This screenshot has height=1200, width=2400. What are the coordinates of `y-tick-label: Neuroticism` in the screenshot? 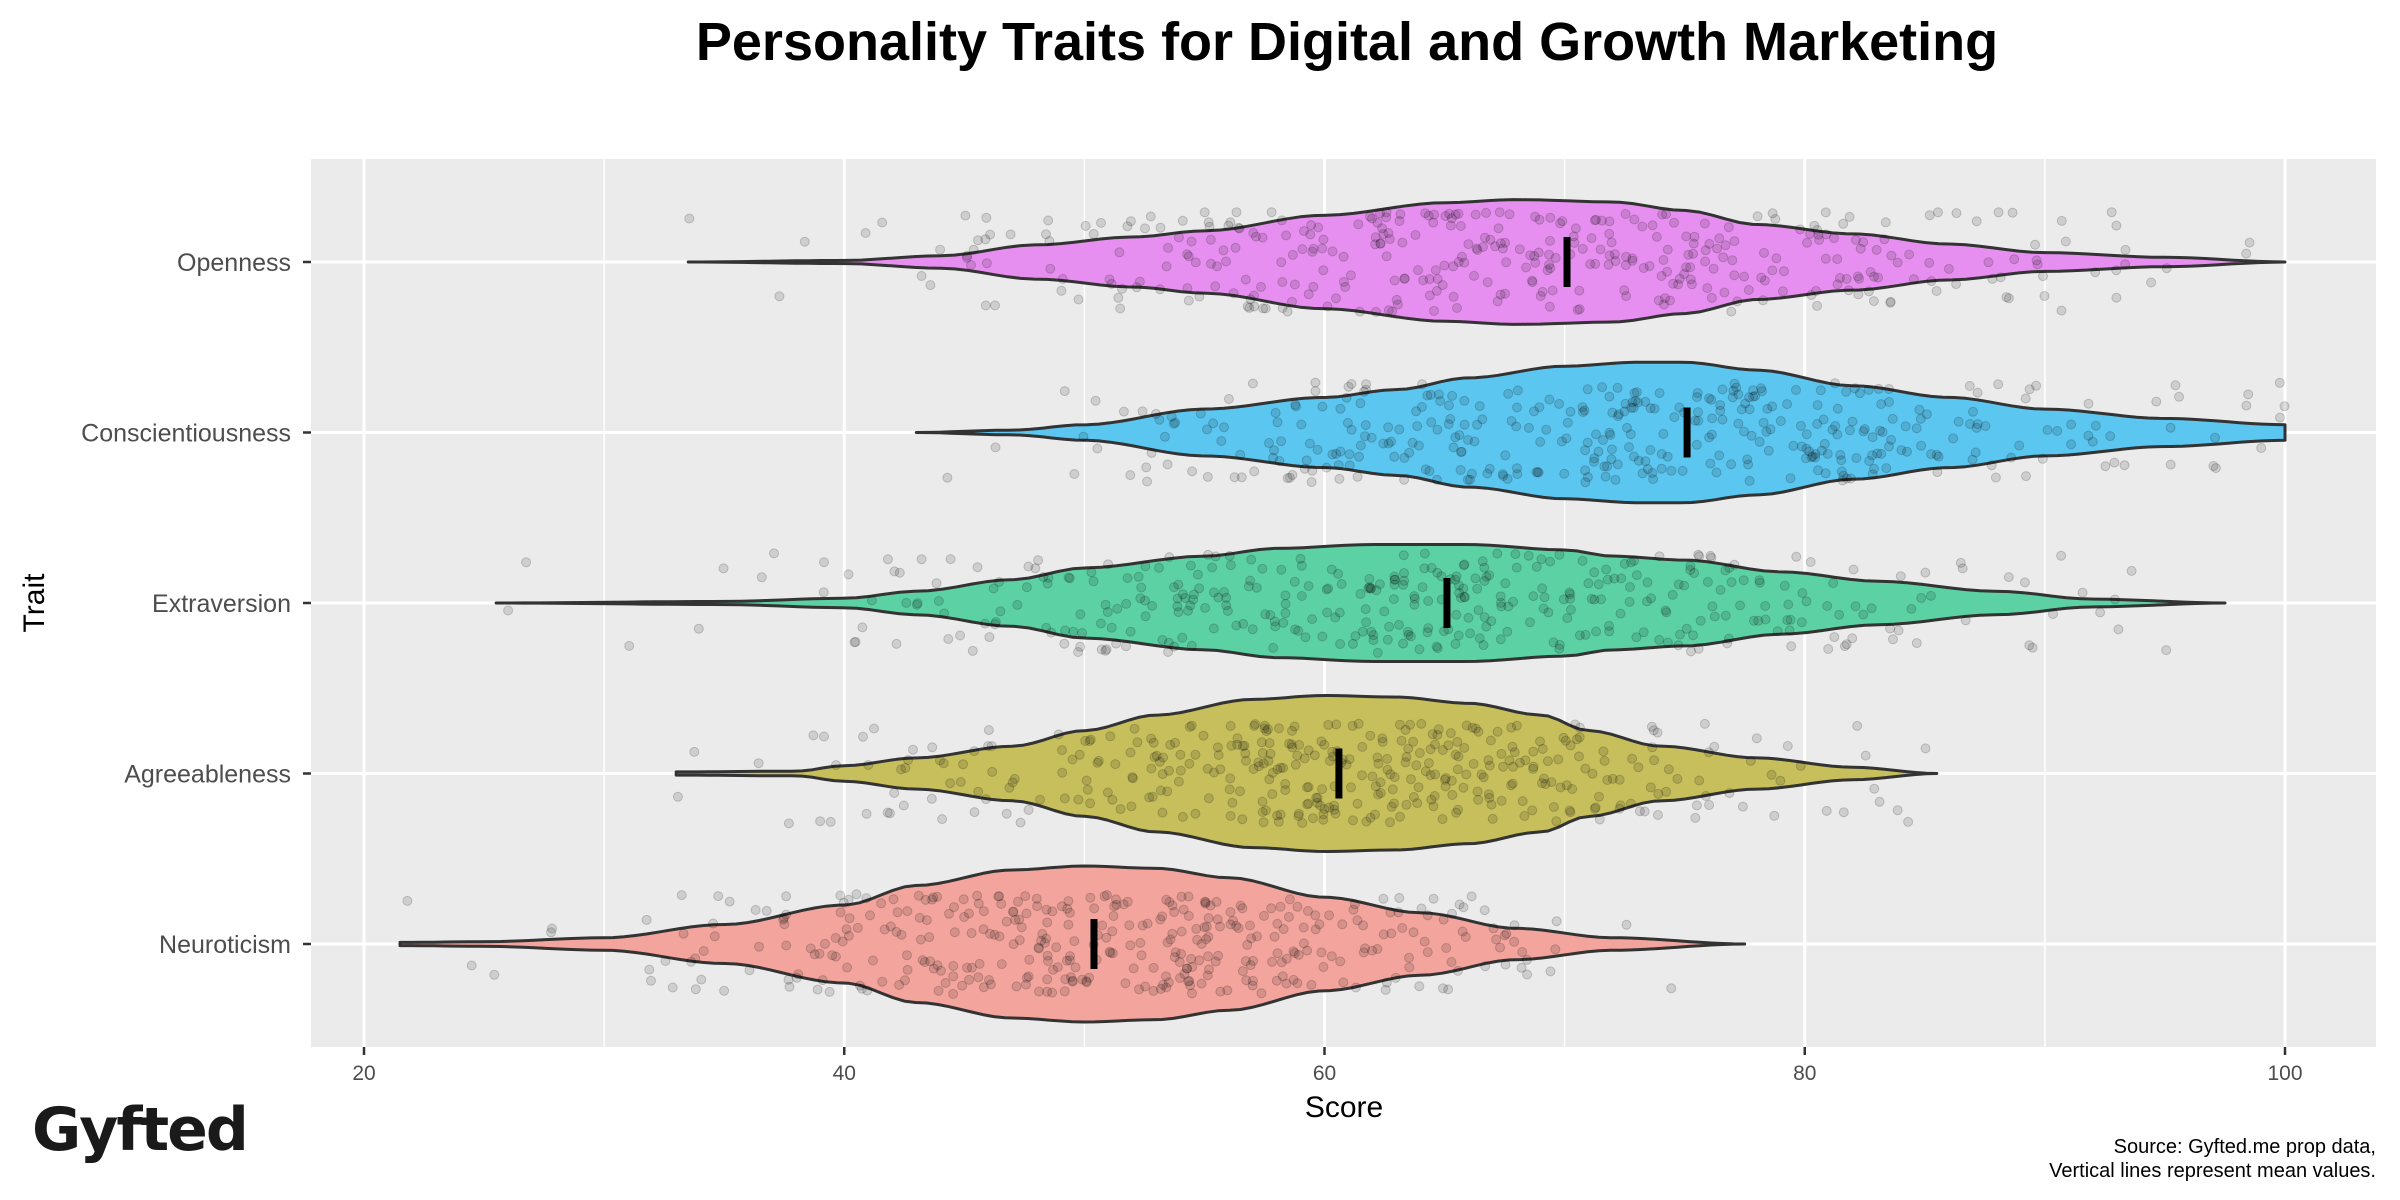 It's located at (225, 945).